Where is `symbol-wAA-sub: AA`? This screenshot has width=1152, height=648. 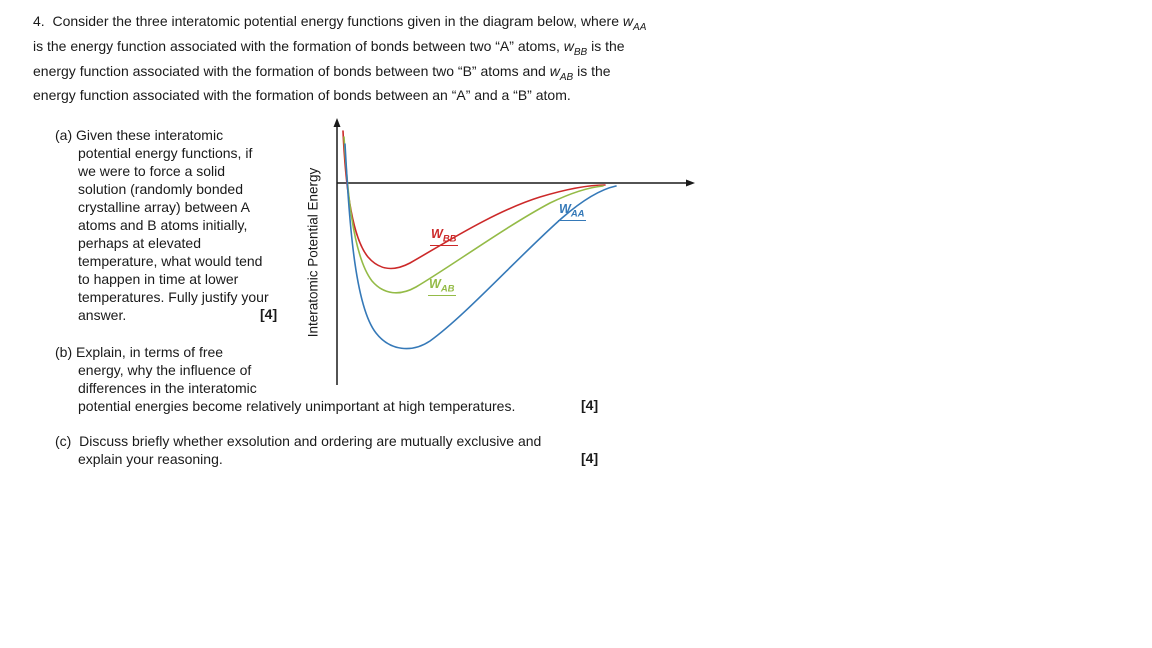 symbol-wAA-sub: AA is located at coordinates (640, 27).